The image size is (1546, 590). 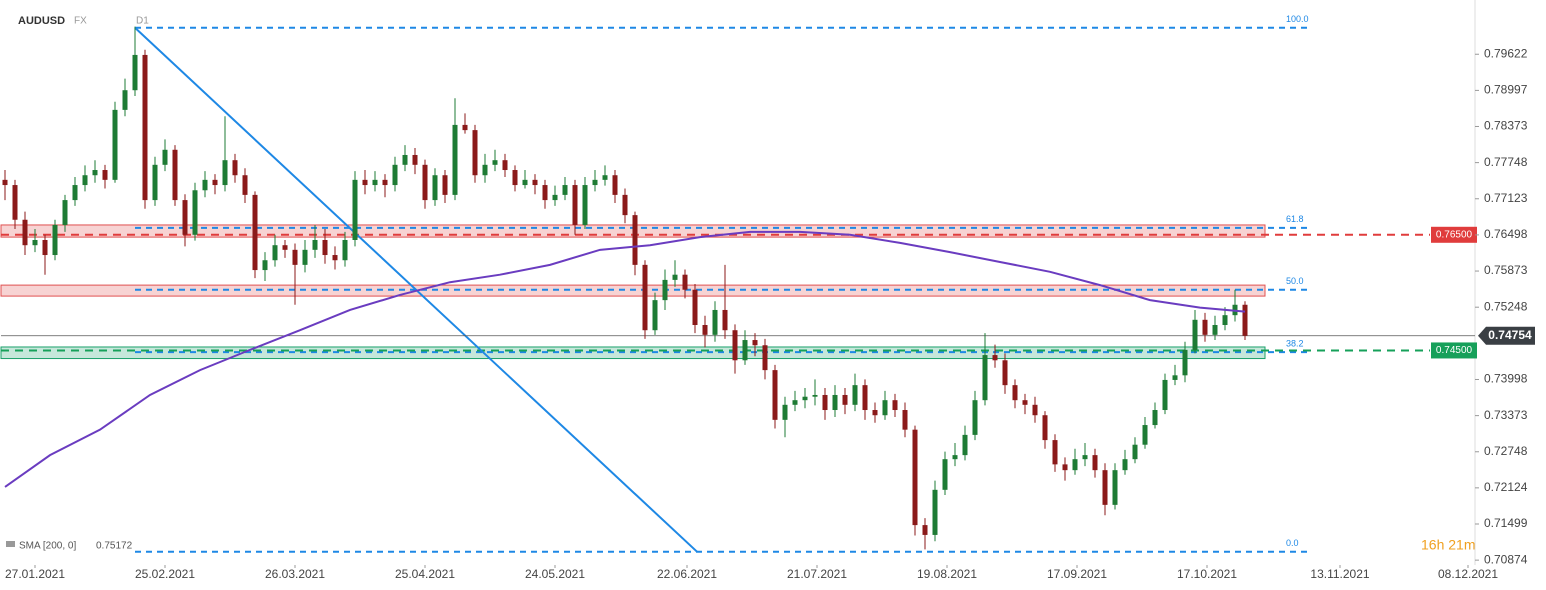 I want to click on x-tick-label: 17.09.2021, so click(x=1077, y=574).